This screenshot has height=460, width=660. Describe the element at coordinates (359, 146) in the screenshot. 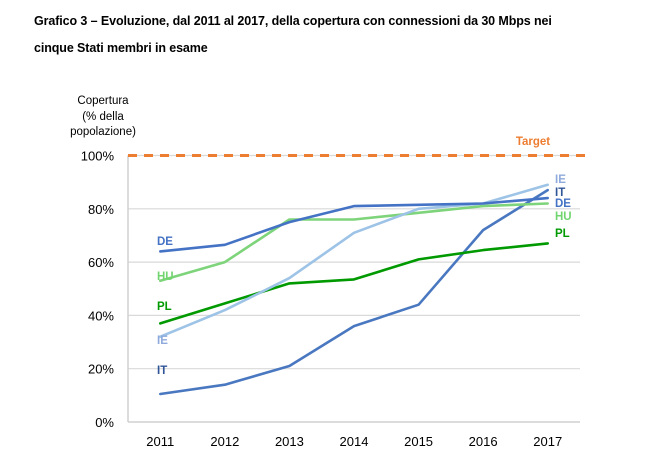

I see `target-line-group: Target` at that location.